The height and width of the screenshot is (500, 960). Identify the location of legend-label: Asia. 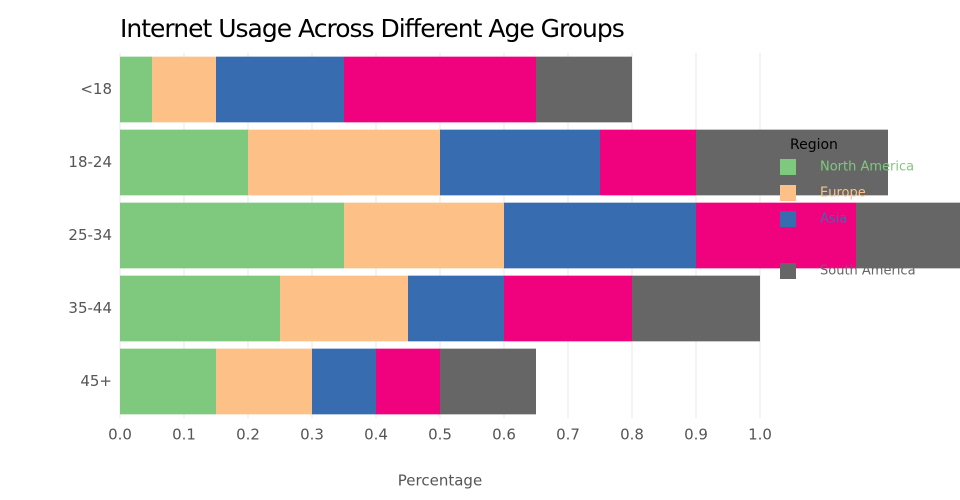
(833, 219).